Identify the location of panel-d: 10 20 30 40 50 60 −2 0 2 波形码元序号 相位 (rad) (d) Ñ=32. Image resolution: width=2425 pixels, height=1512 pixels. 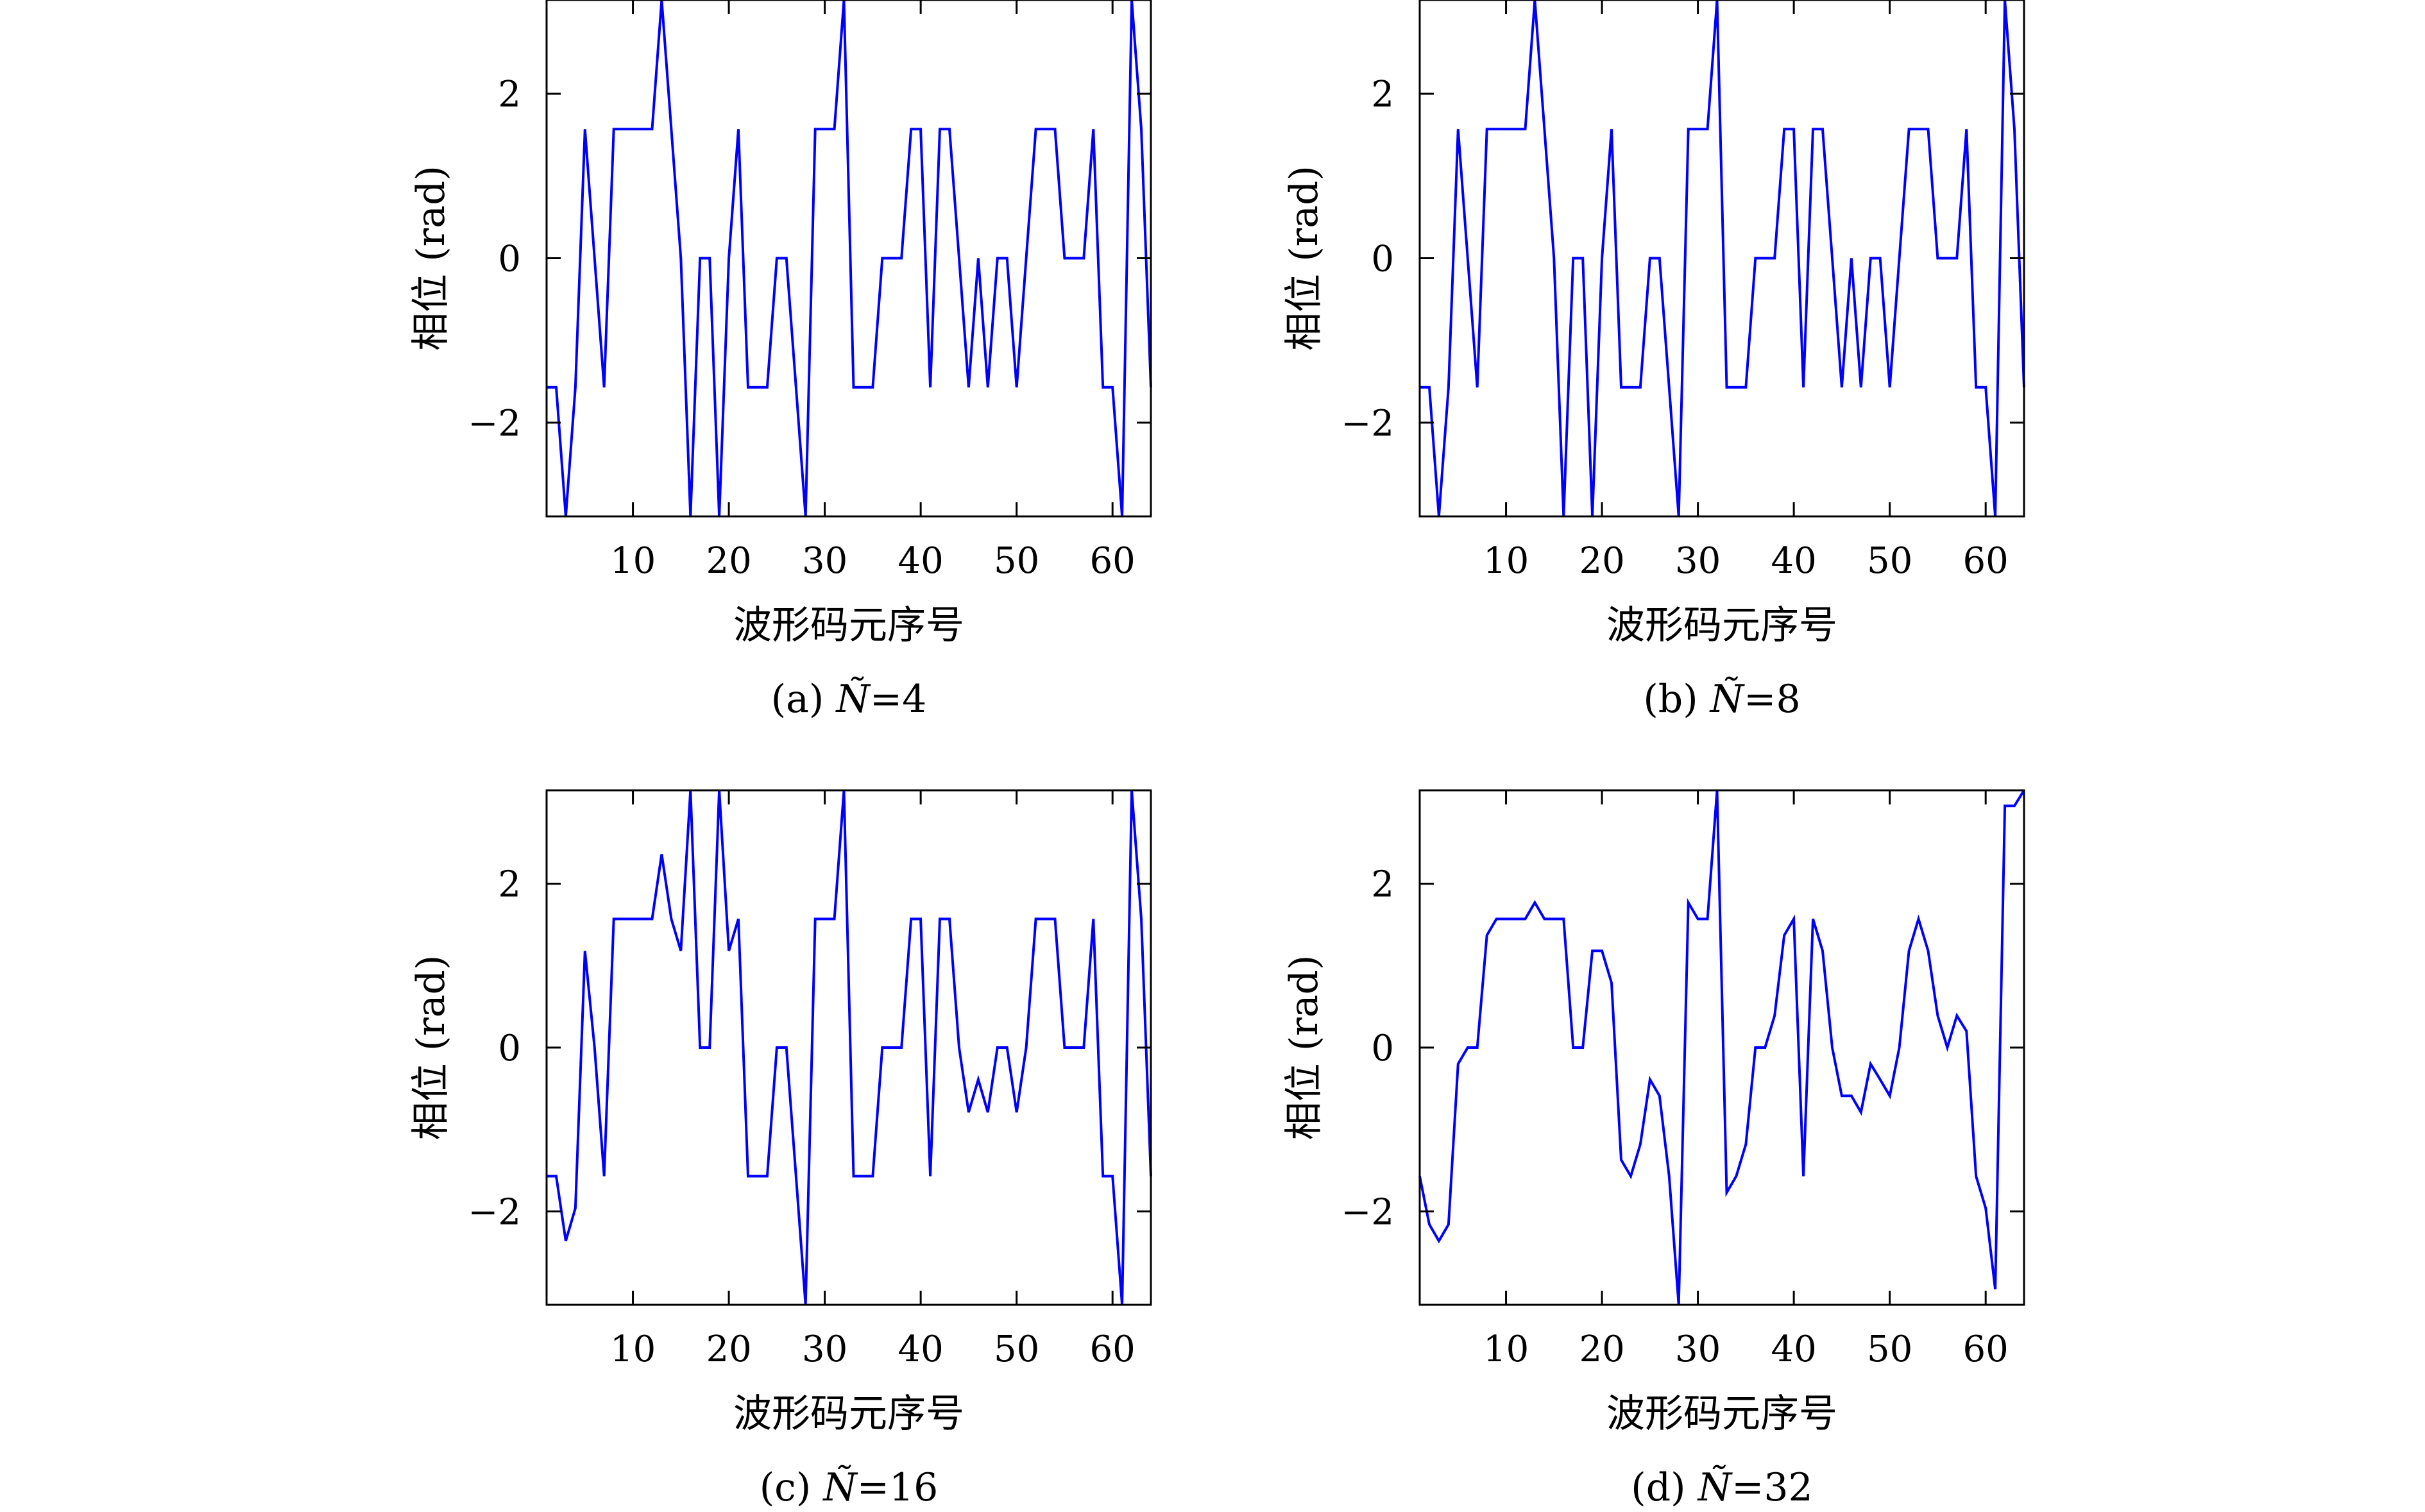
(1653, 1149).